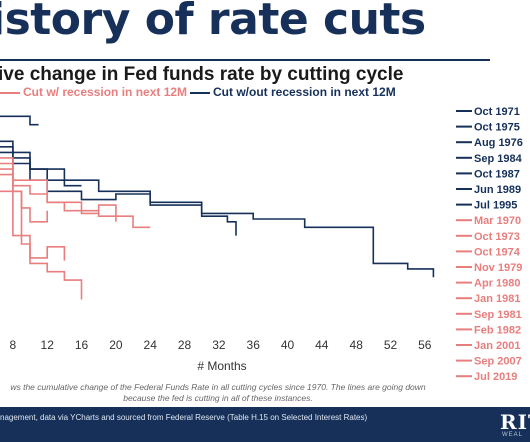 The image size is (530, 442). I want to click on x-tick-label: 32, so click(219, 345).